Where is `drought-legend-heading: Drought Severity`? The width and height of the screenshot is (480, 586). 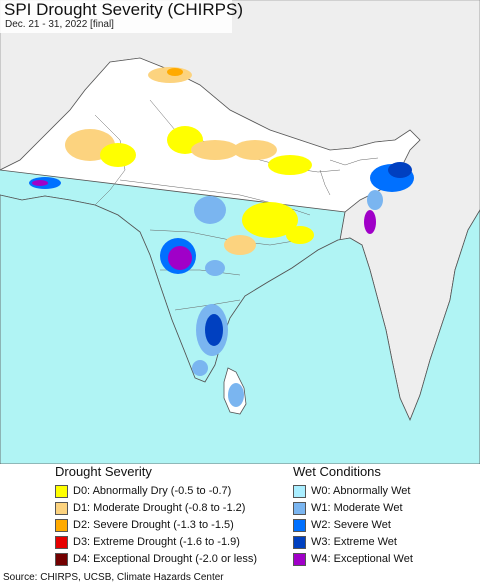
drought-legend-heading: Drought Severity is located at coordinates (103, 471).